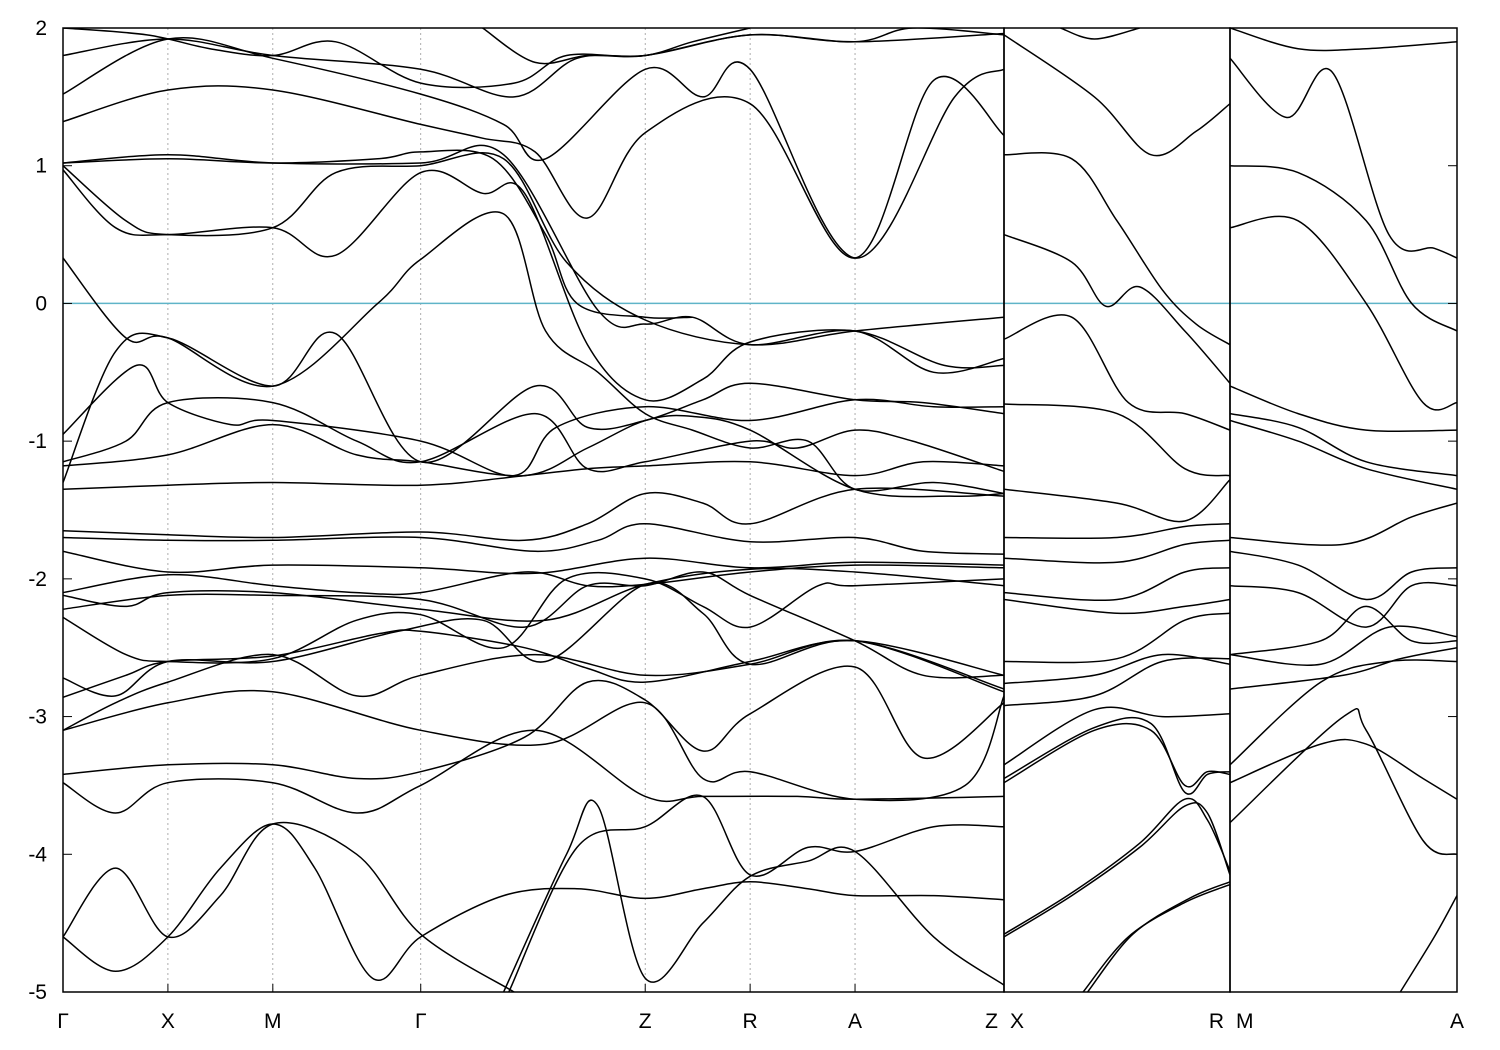 The image size is (1500, 1050). I want to click on panel-frame, so click(1343, 510).